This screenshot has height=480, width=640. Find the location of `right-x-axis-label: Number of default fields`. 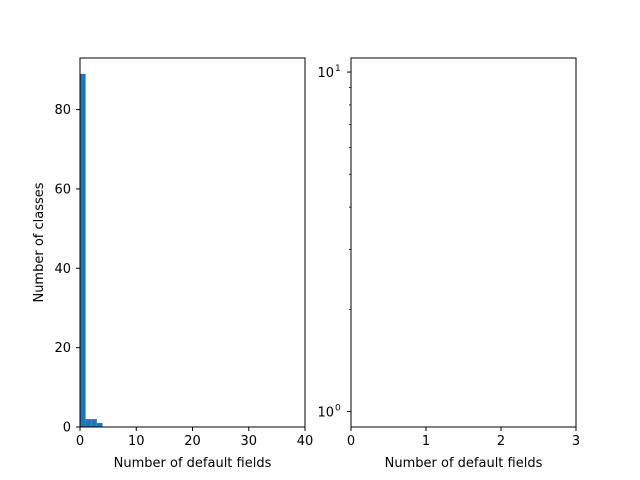

right-x-axis-label: Number of default fields is located at coordinates (464, 463).